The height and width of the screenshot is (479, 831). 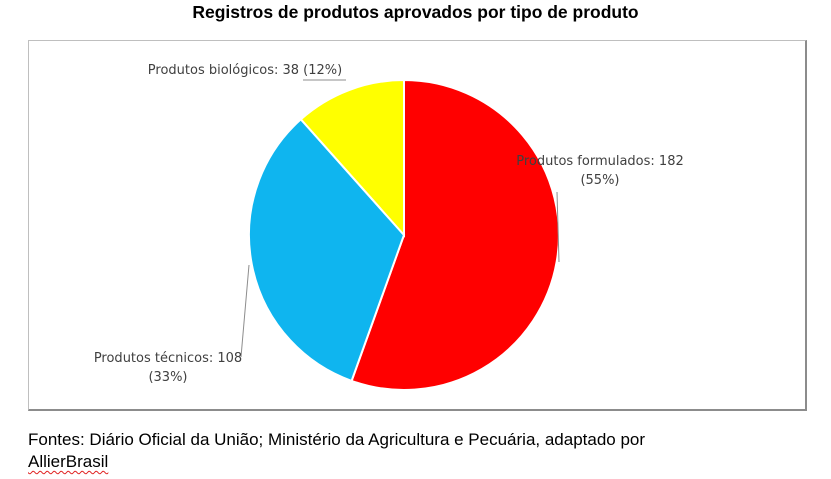 What do you see at coordinates (352, 158) in the screenshot?
I see `pie-slice-produtos-biol-gicos` at bounding box center [352, 158].